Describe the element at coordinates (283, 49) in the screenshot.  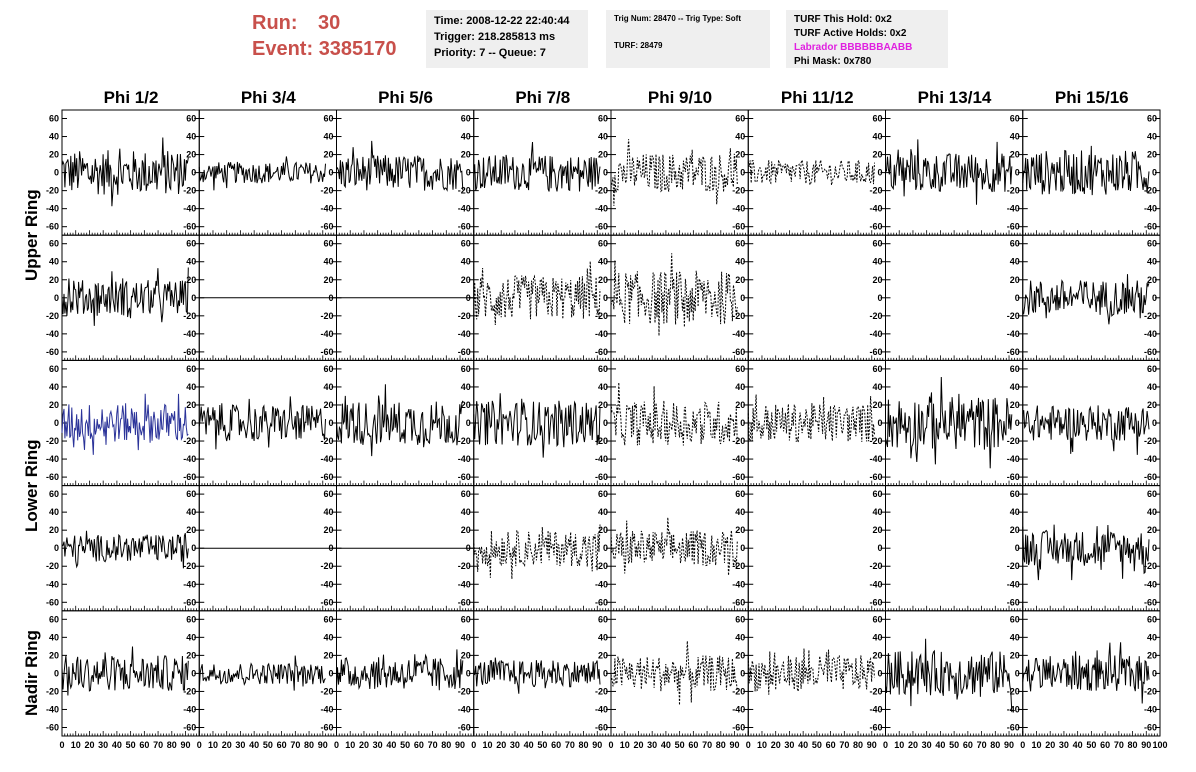
I see `event-label: Event:` at that location.